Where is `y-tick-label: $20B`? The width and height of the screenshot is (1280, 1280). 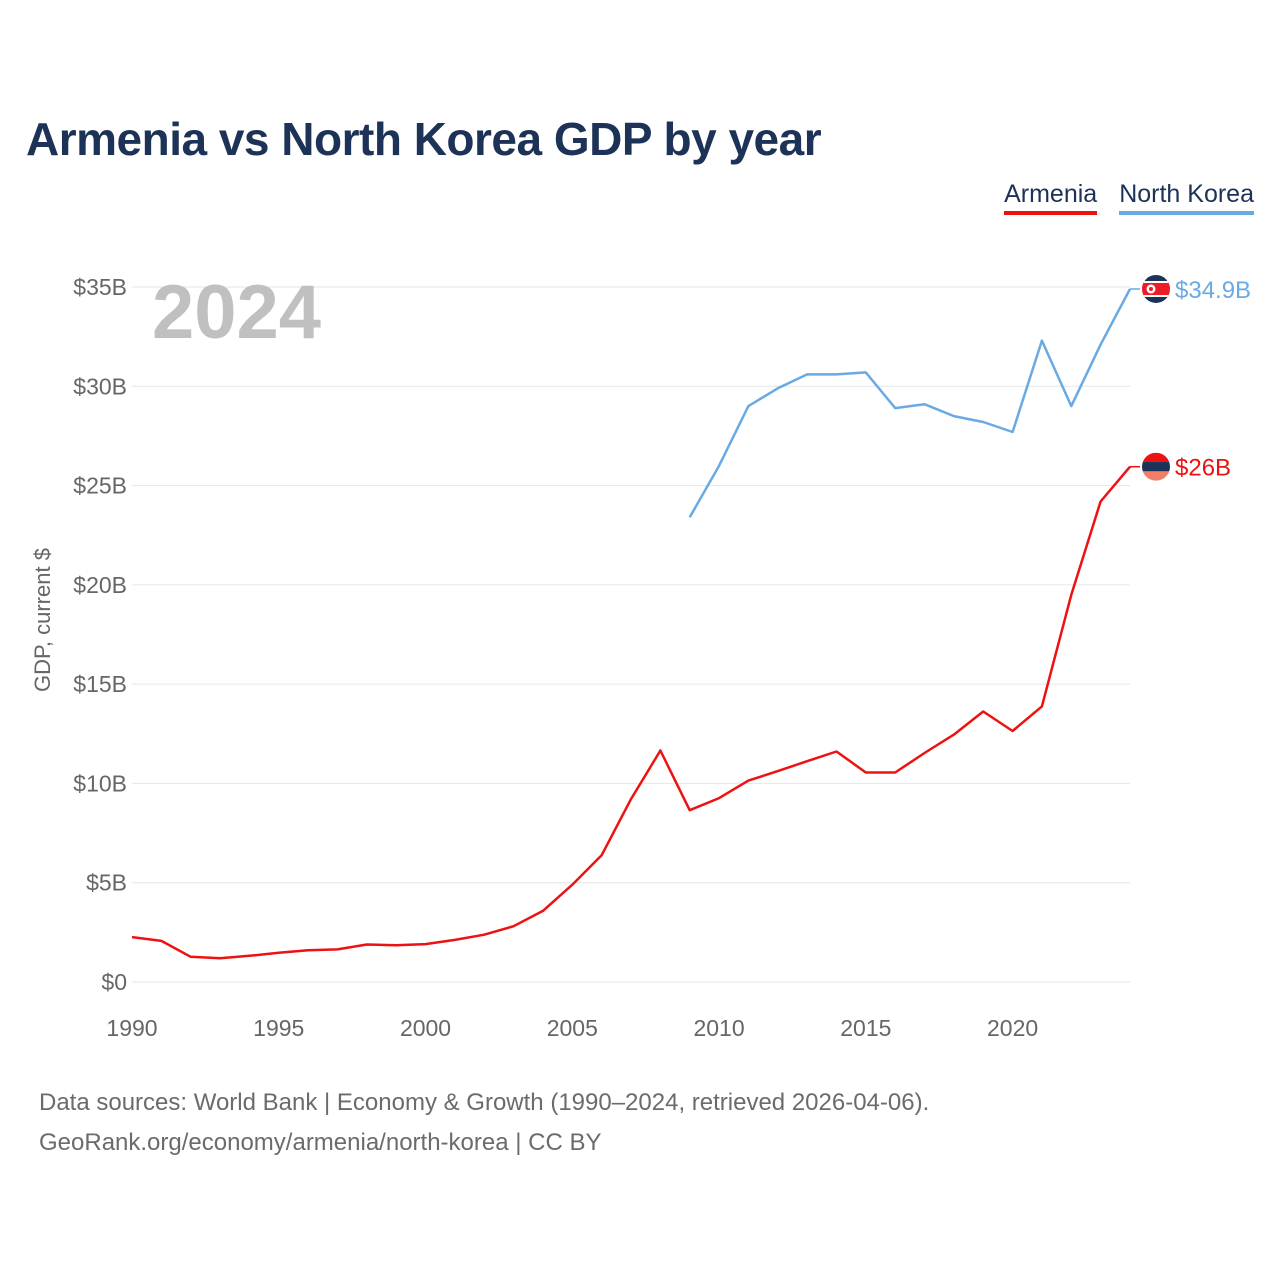 y-tick-label: $20B is located at coordinates (100, 585).